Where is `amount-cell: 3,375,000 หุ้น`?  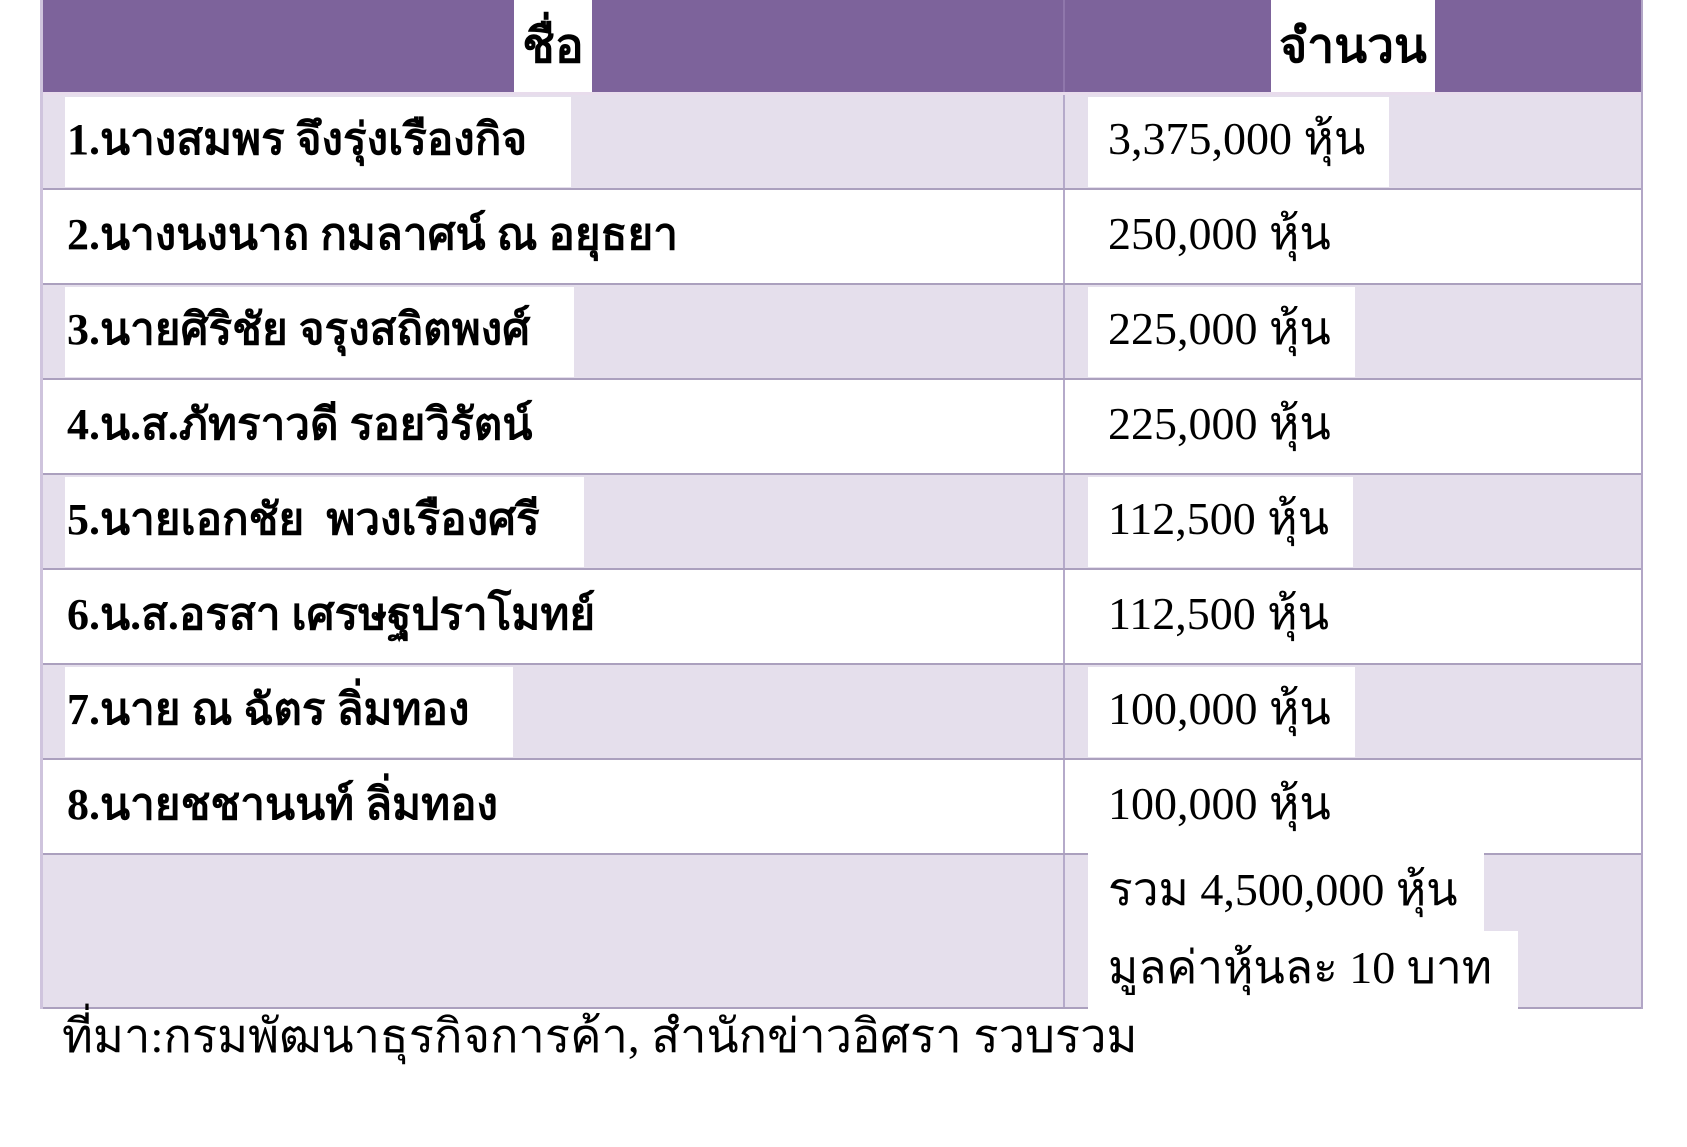
amount-cell: 3,375,000 หุ้น is located at coordinates (1352, 141).